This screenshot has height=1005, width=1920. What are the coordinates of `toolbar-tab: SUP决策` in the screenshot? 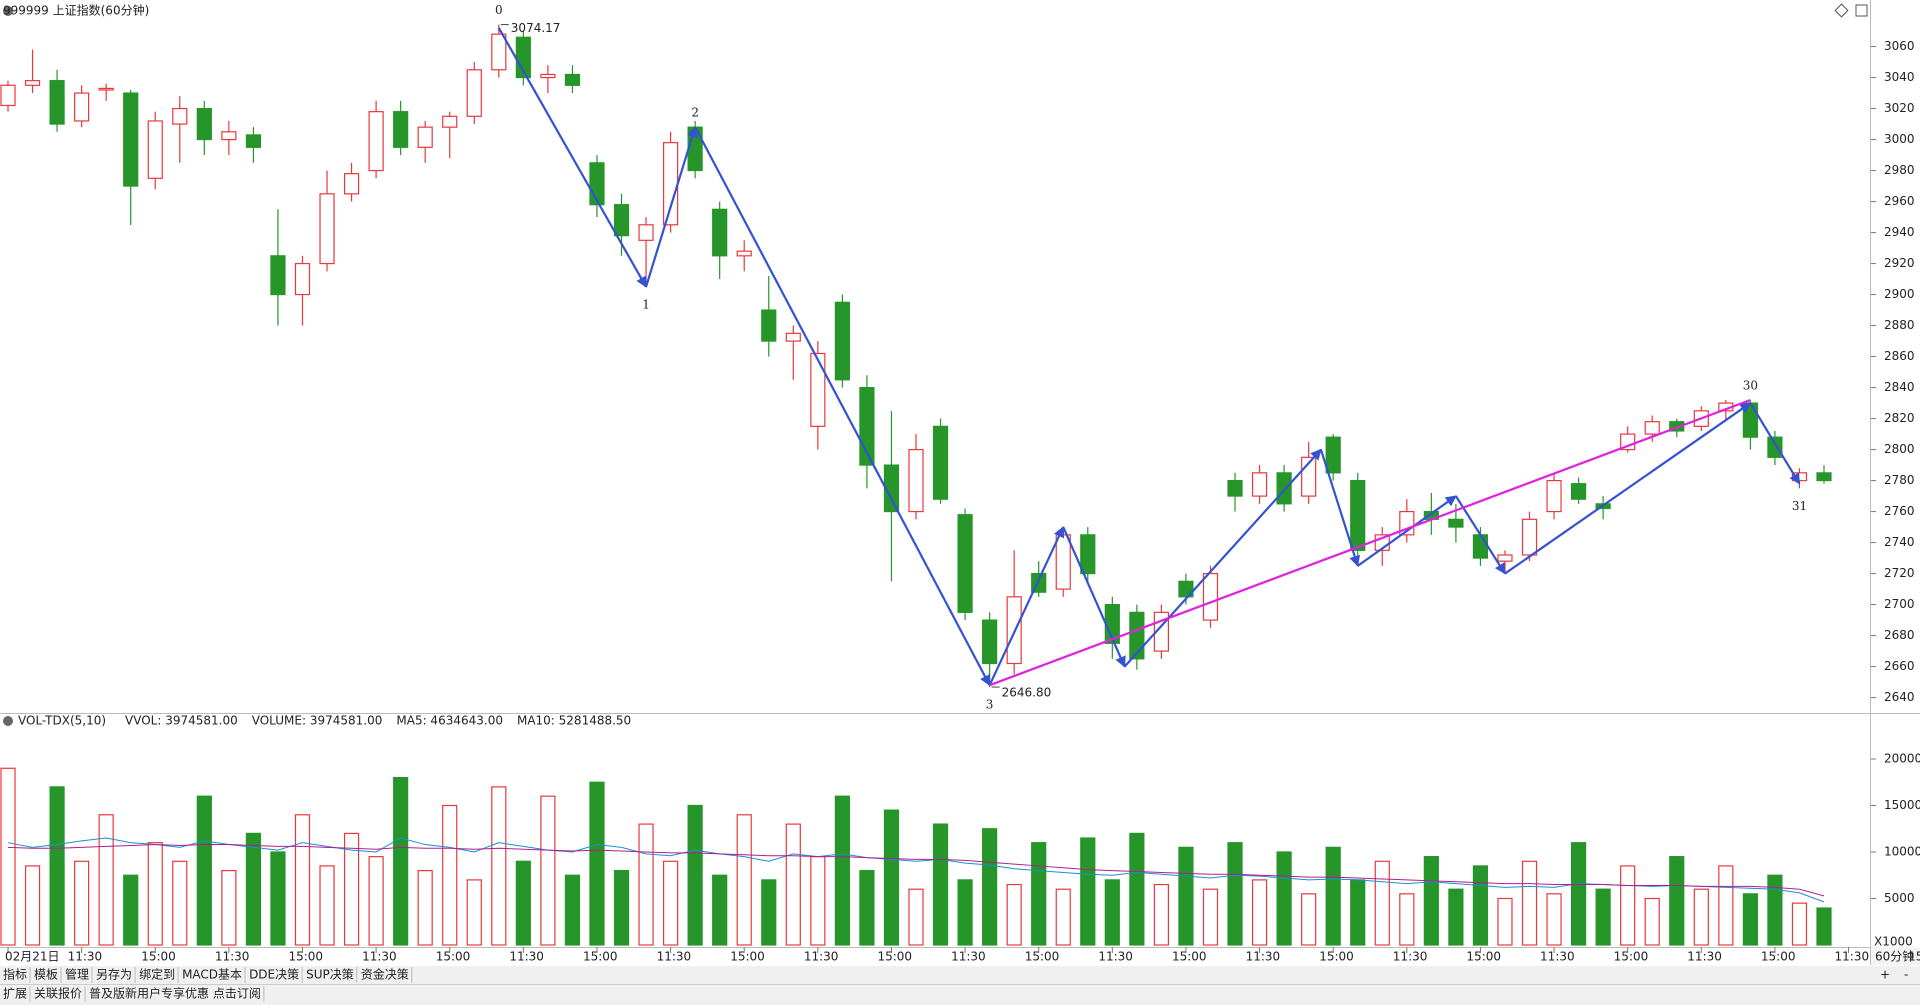 It's located at (330, 975).